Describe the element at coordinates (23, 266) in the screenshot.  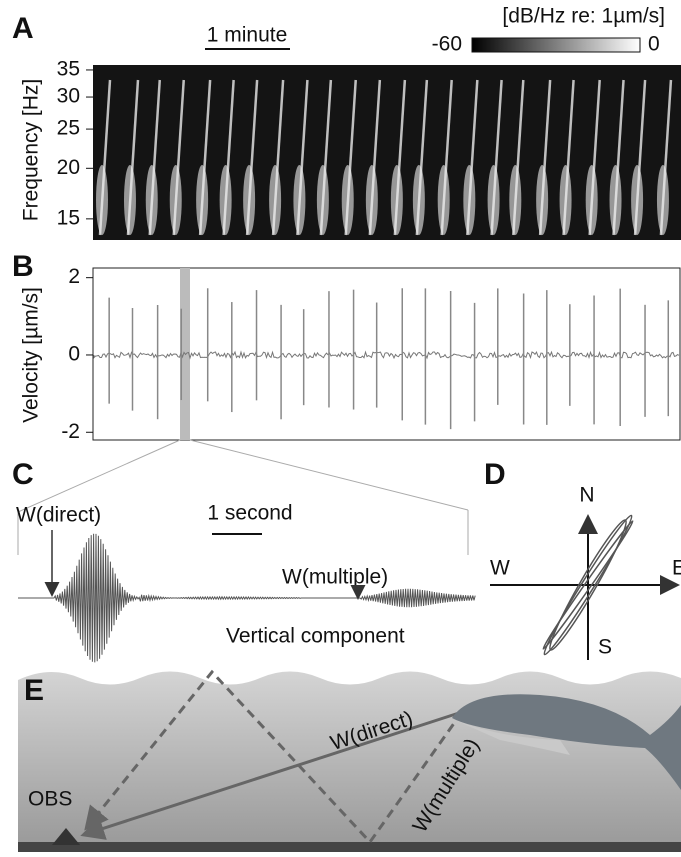
I see `panel-label: B` at that location.